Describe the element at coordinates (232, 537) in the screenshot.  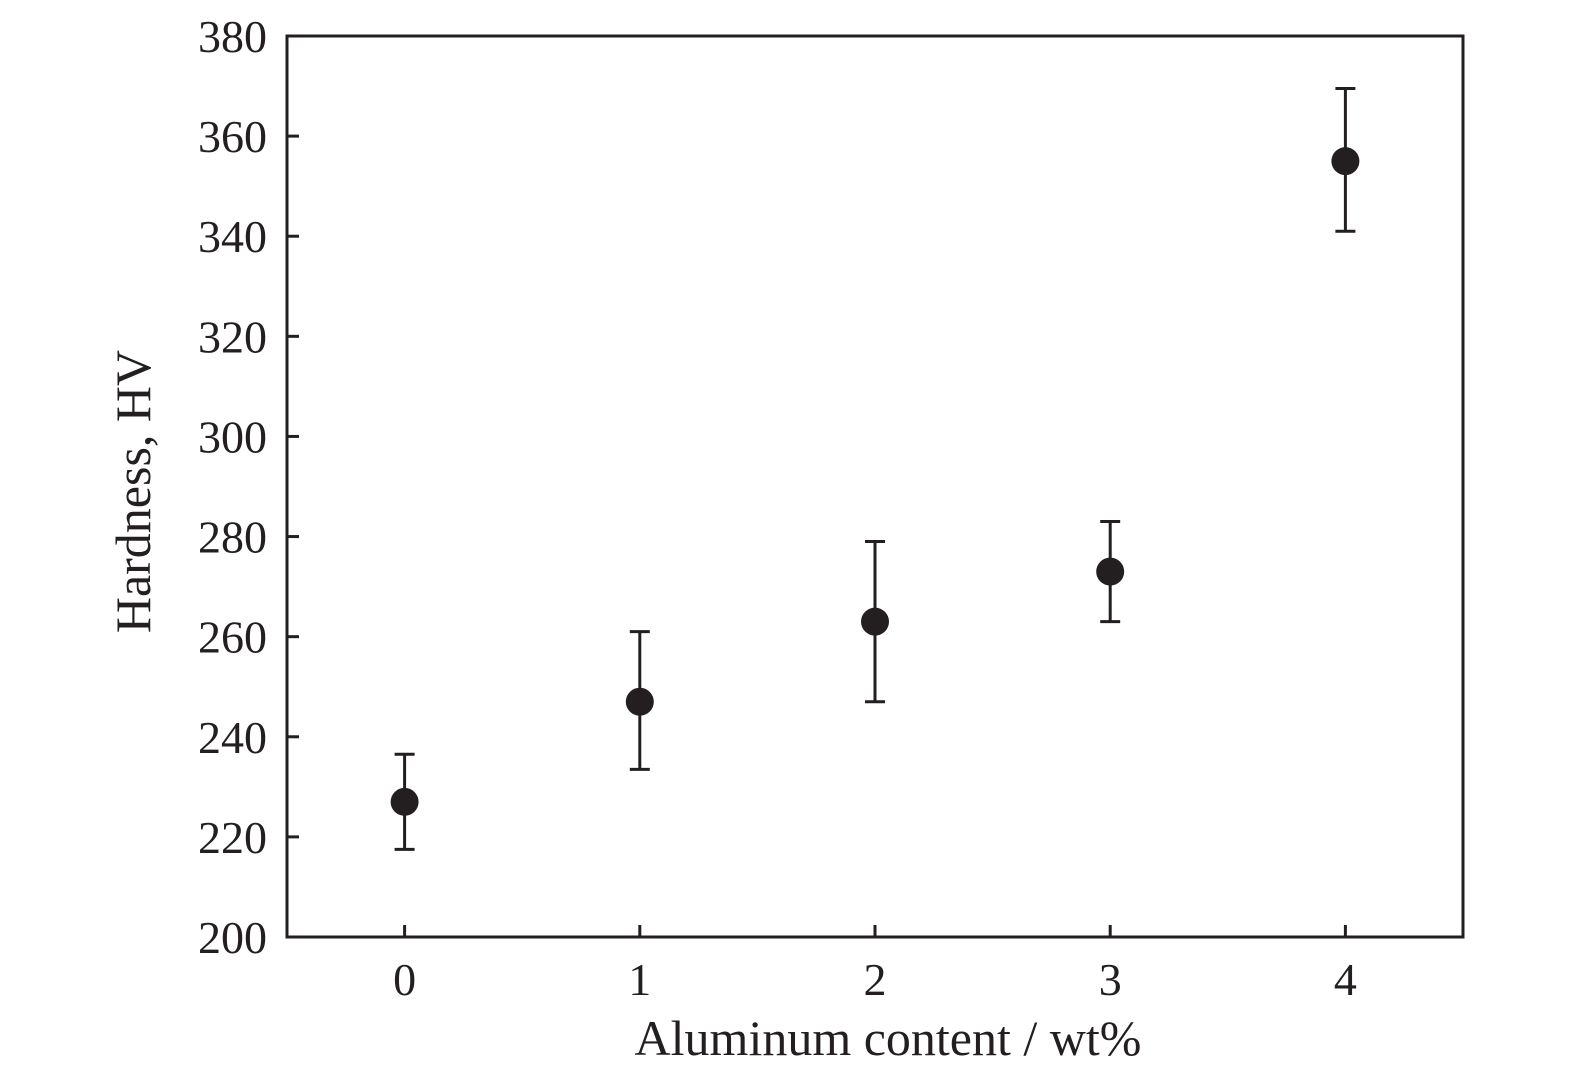
I see `y-tick-label: 280` at that location.